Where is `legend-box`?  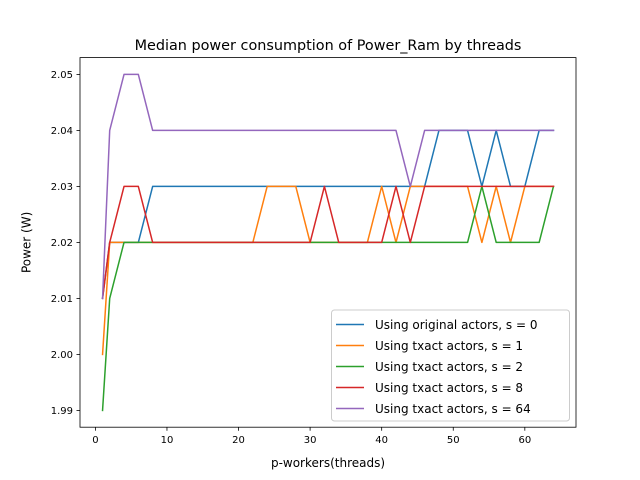 legend-box is located at coordinates (450, 365).